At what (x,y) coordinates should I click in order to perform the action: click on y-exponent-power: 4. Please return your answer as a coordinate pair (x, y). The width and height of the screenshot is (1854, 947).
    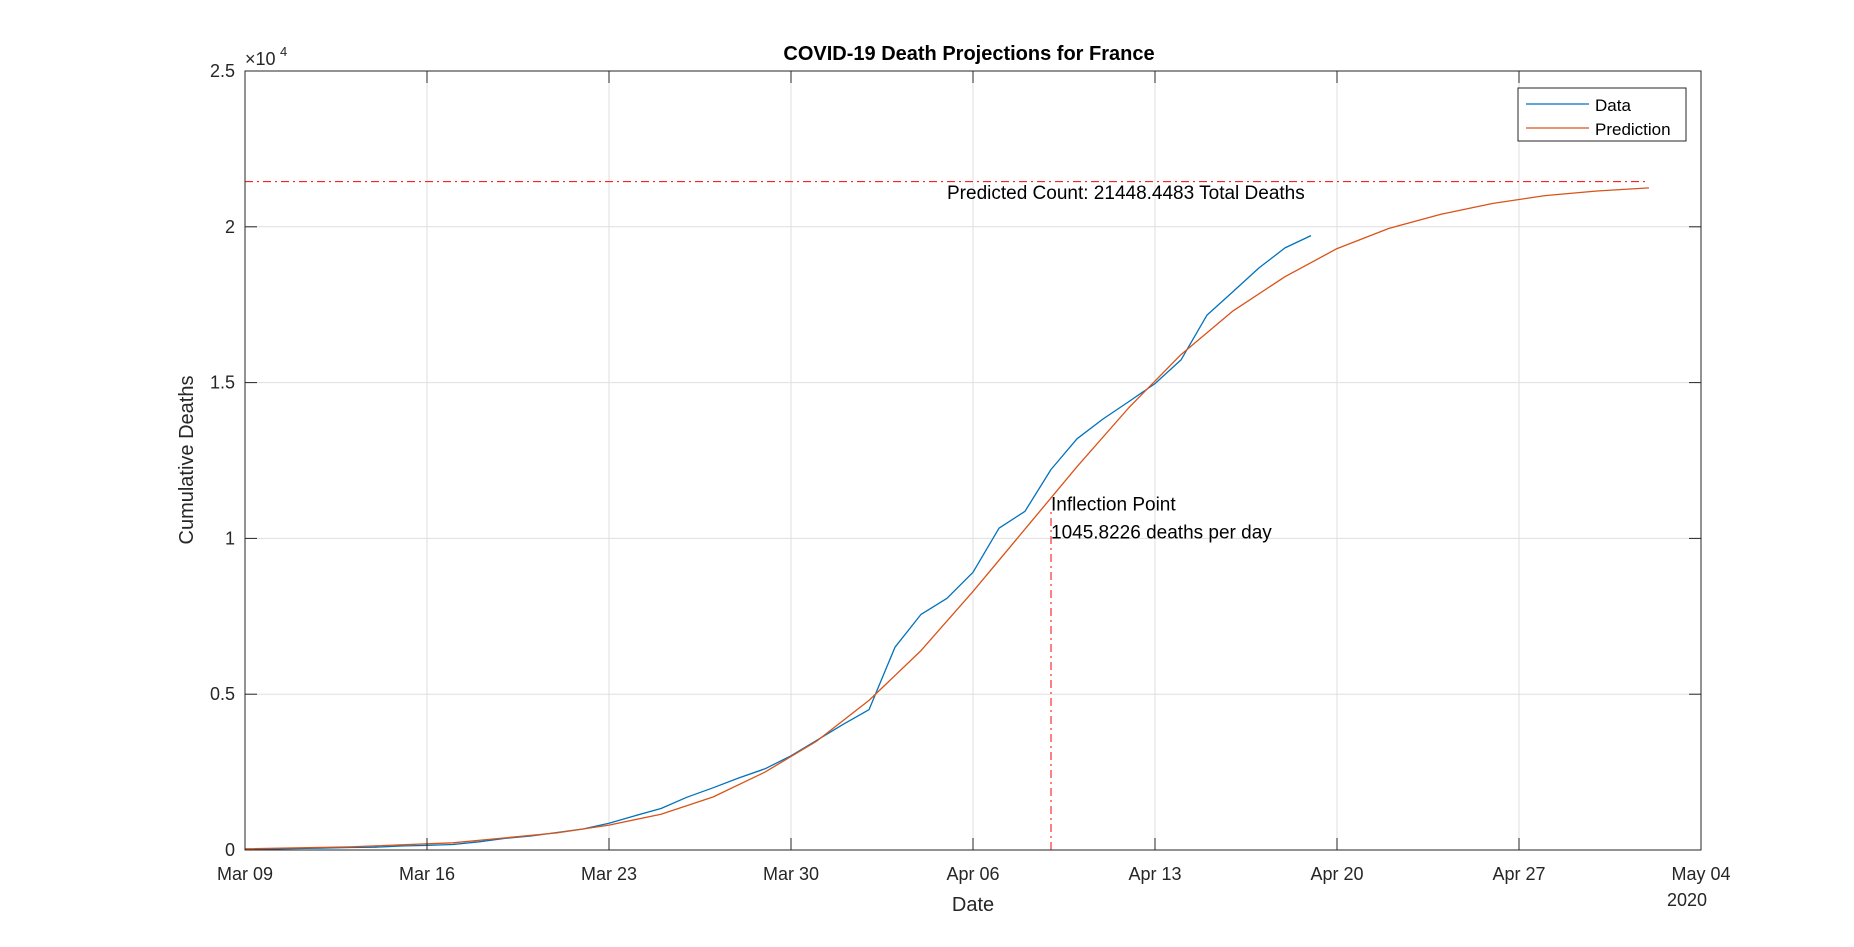
    Looking at the image, I should click on (283, 51).